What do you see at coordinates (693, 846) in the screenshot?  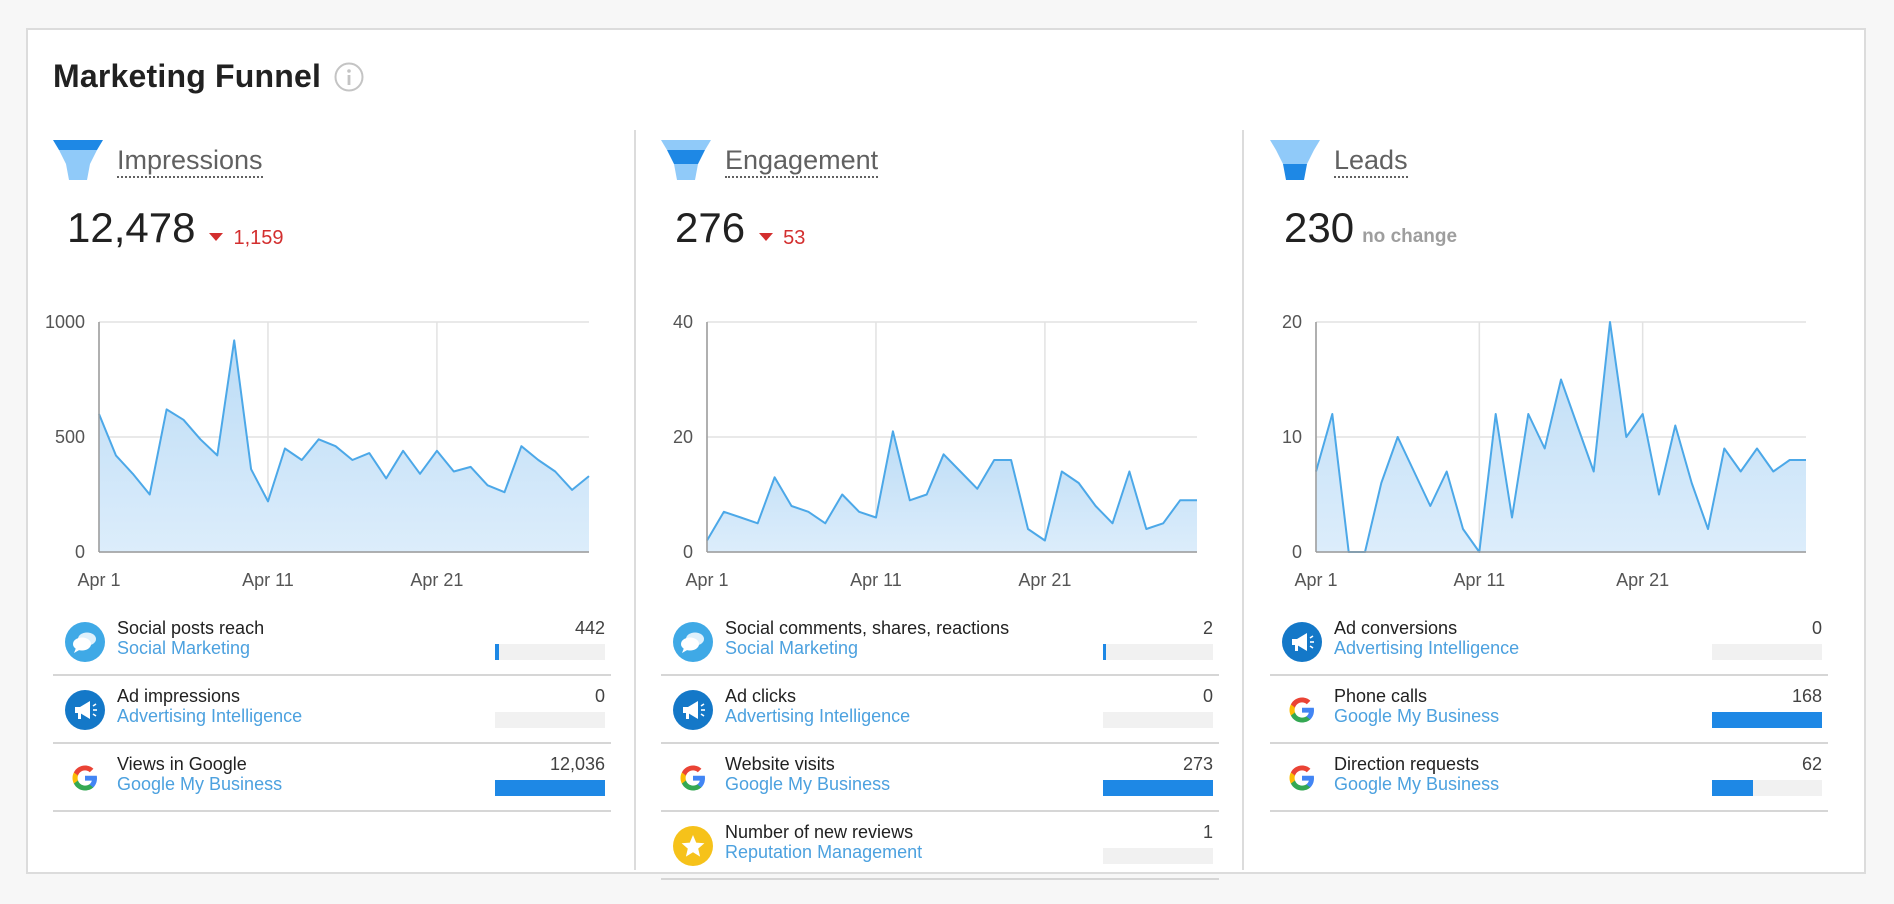 I see `star-icon` at bounding box center [693, 846].